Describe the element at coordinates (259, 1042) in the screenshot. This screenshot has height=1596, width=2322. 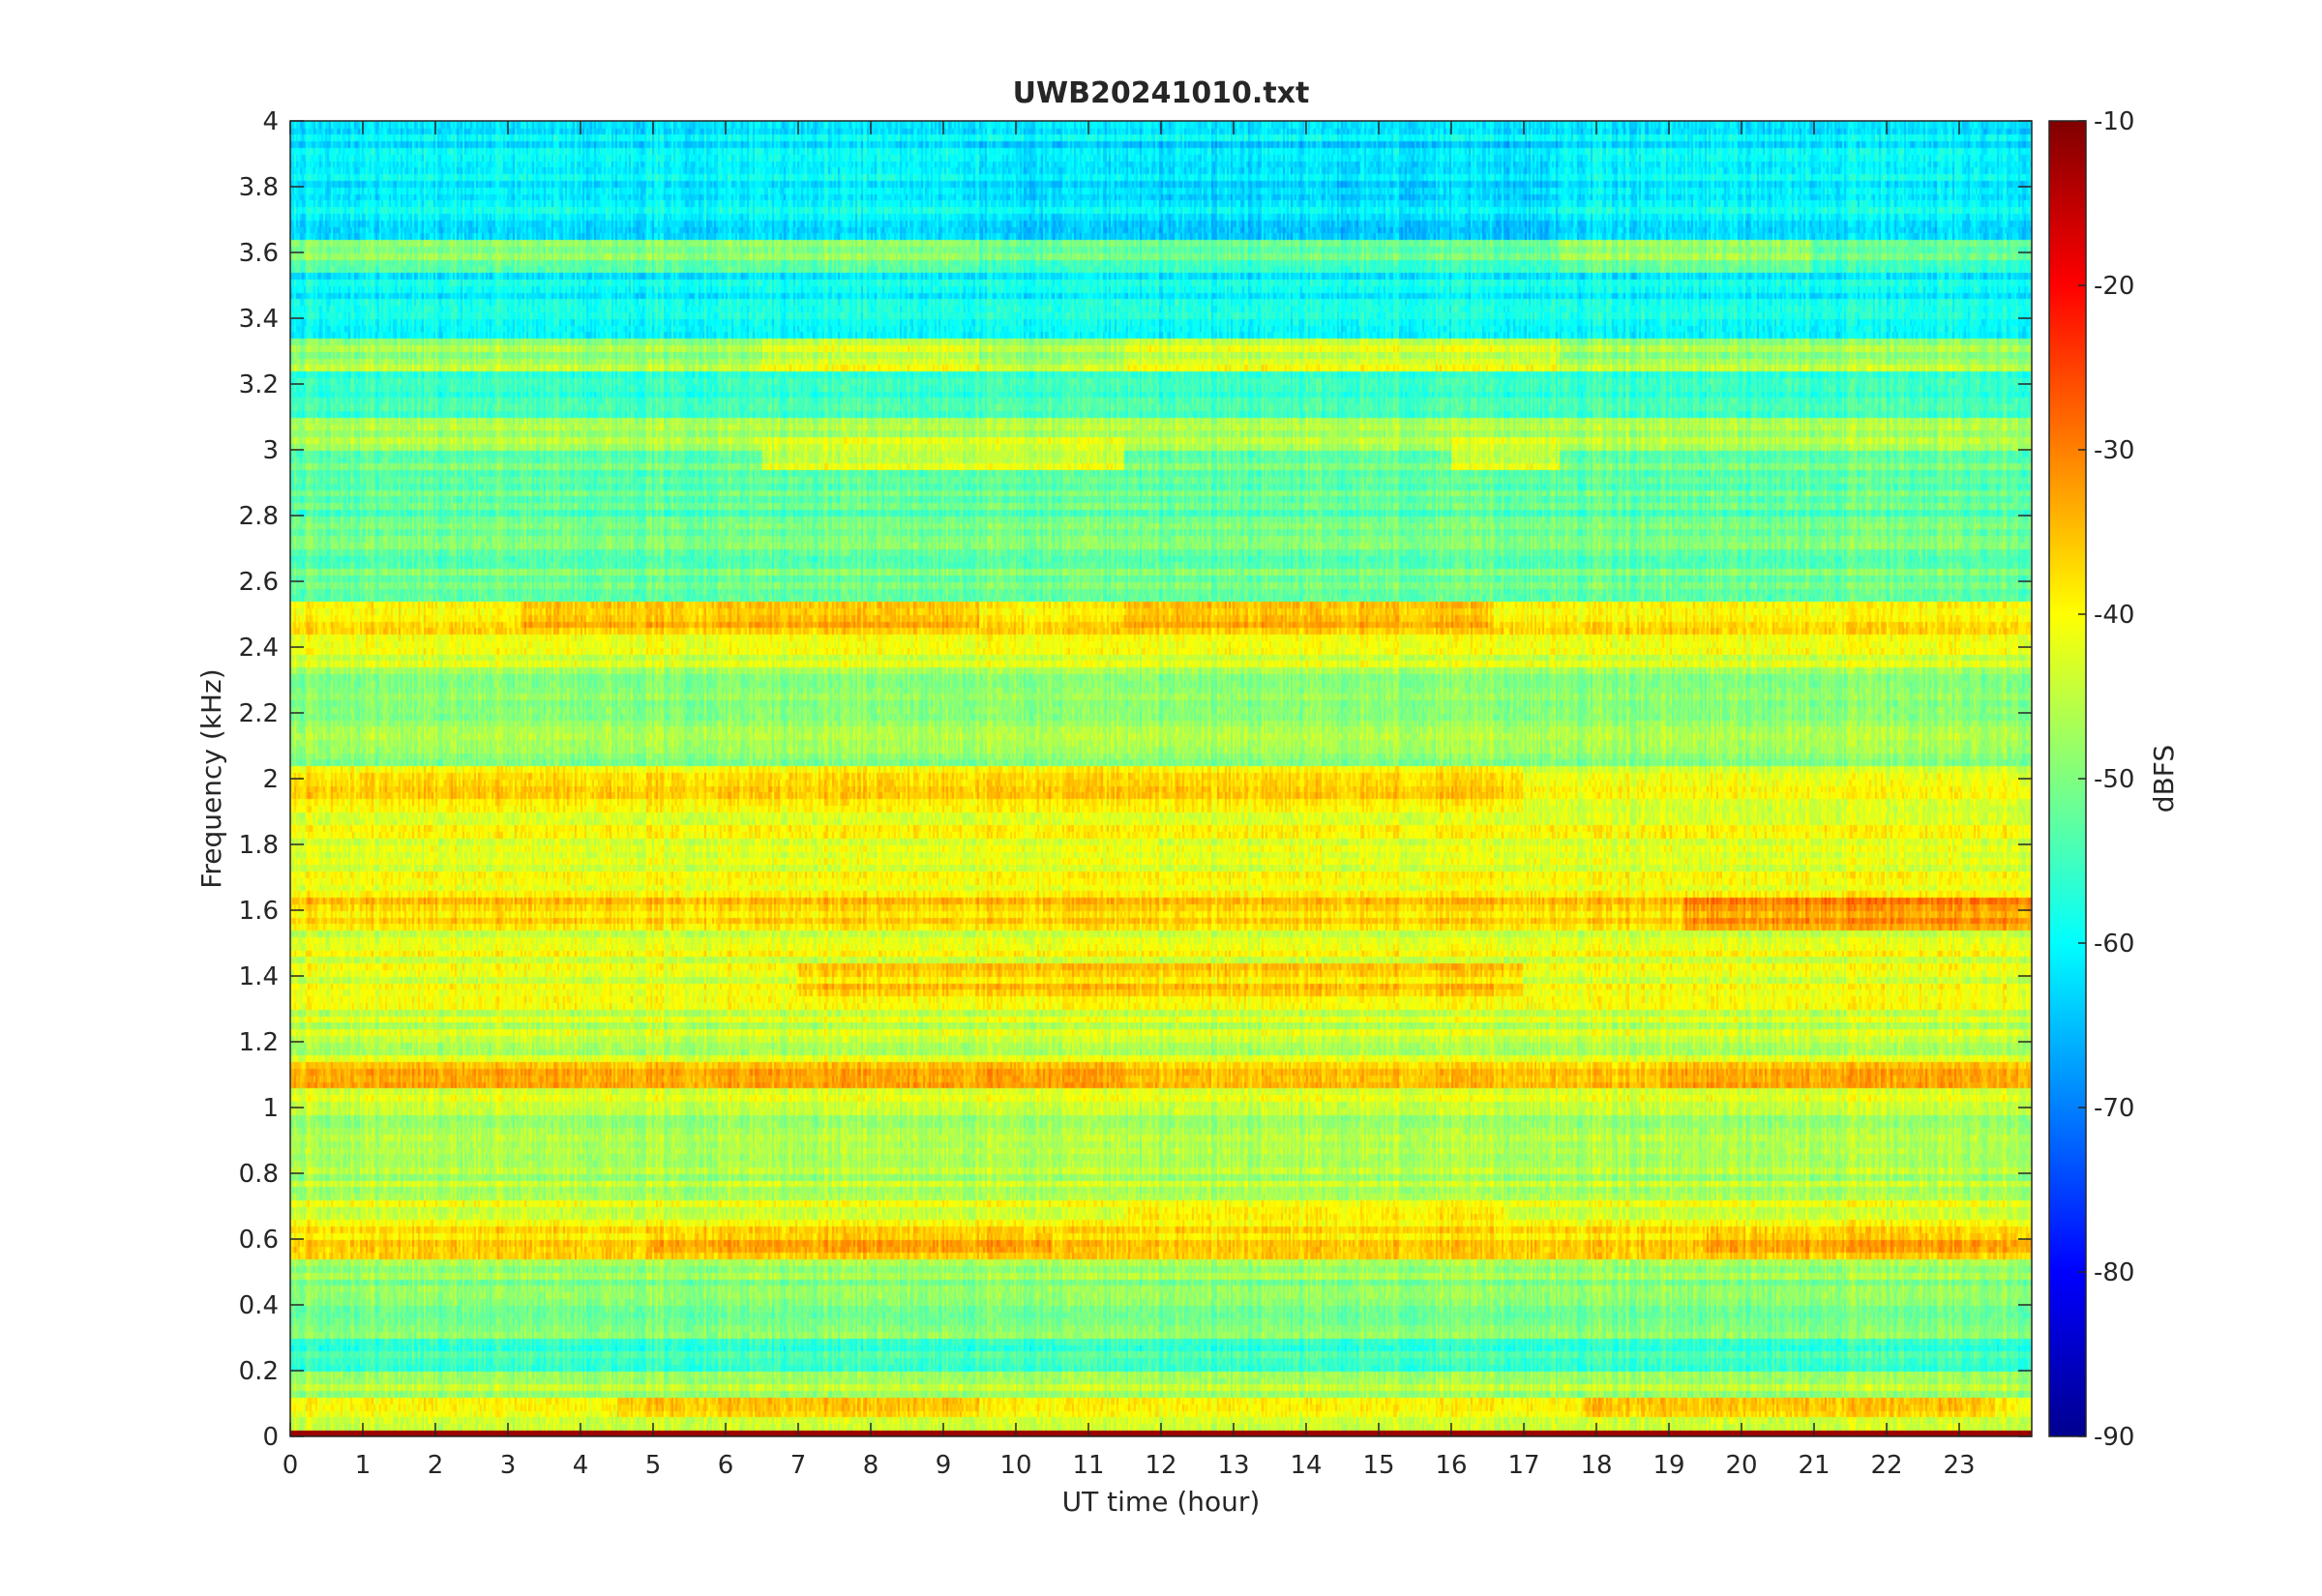
I see `y-tick-label: 1.2` at that location.